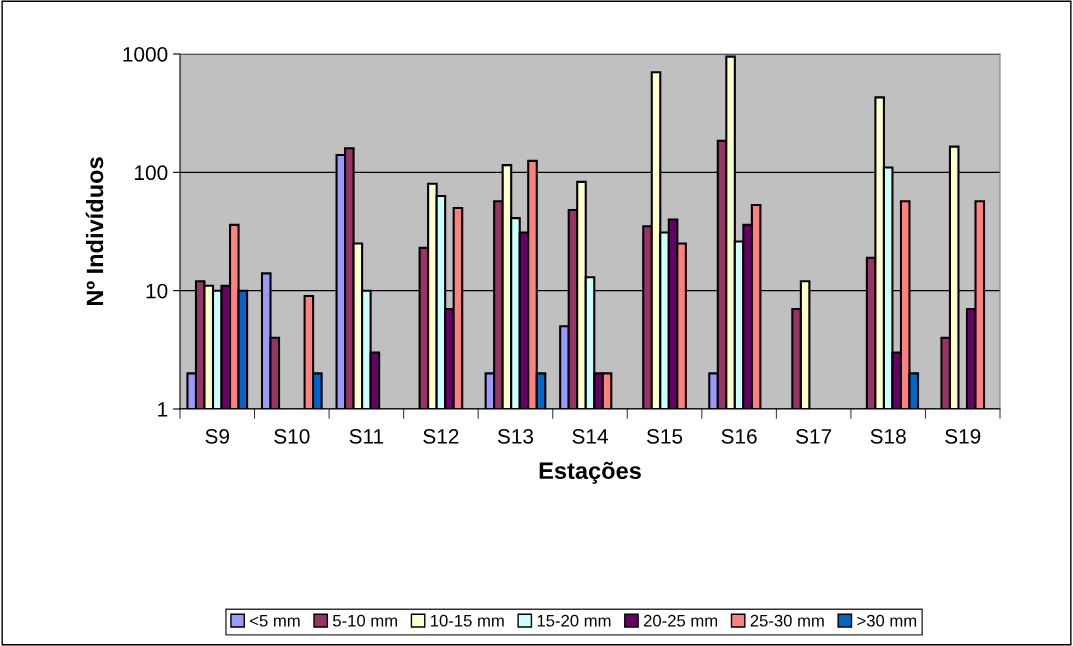 The image size is (1073, 646). I want to click on x-tick-label: S13, so click(515, 436).